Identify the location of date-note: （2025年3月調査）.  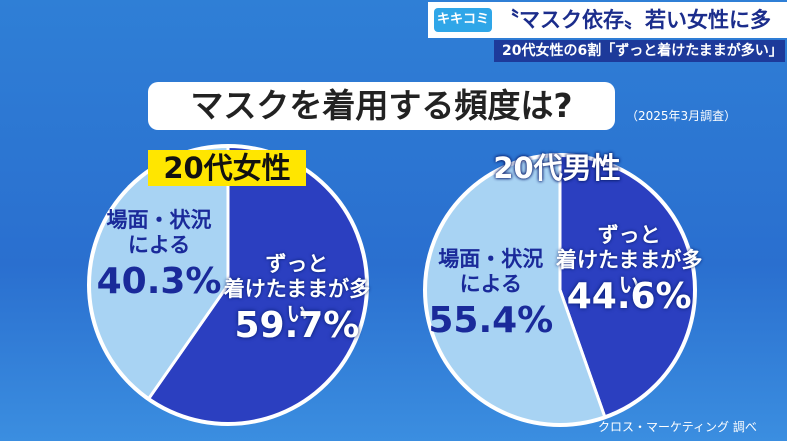
(681, 116).